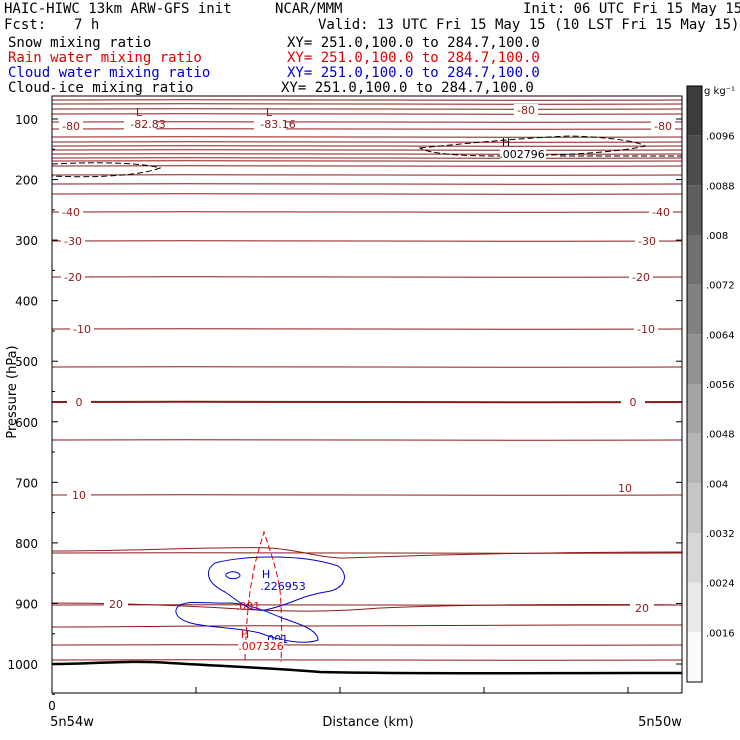 The image size is (740, 740). I want to click on temperature-label: 0, so click(633, 402).